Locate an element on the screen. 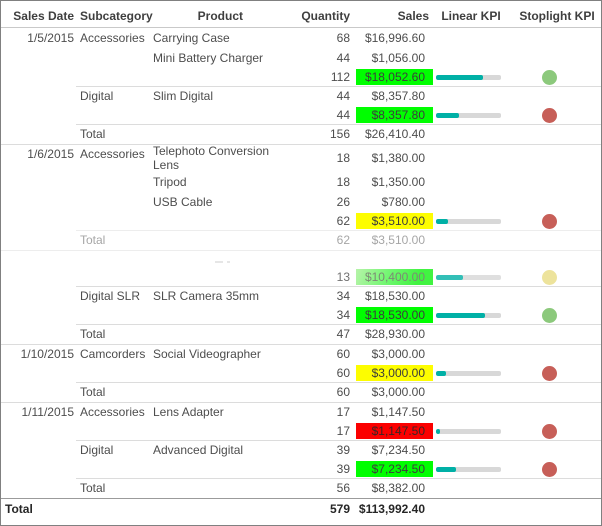 The height and width of the screenshot is (526, 602). sales-cell: $1,350.00 is located at coordinates (393, 182).